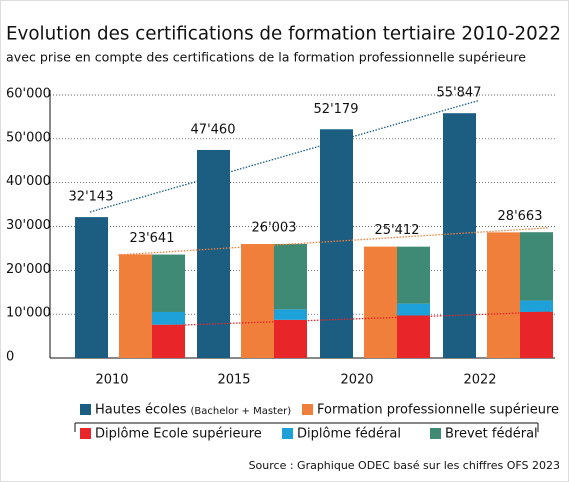 Image resolution: width=569 pixels, height=482 pixels. What do you see at coordinates (111, 380) in the screenshot?
I see `x-tick-label: 2010` at bounding box center [111, 380].